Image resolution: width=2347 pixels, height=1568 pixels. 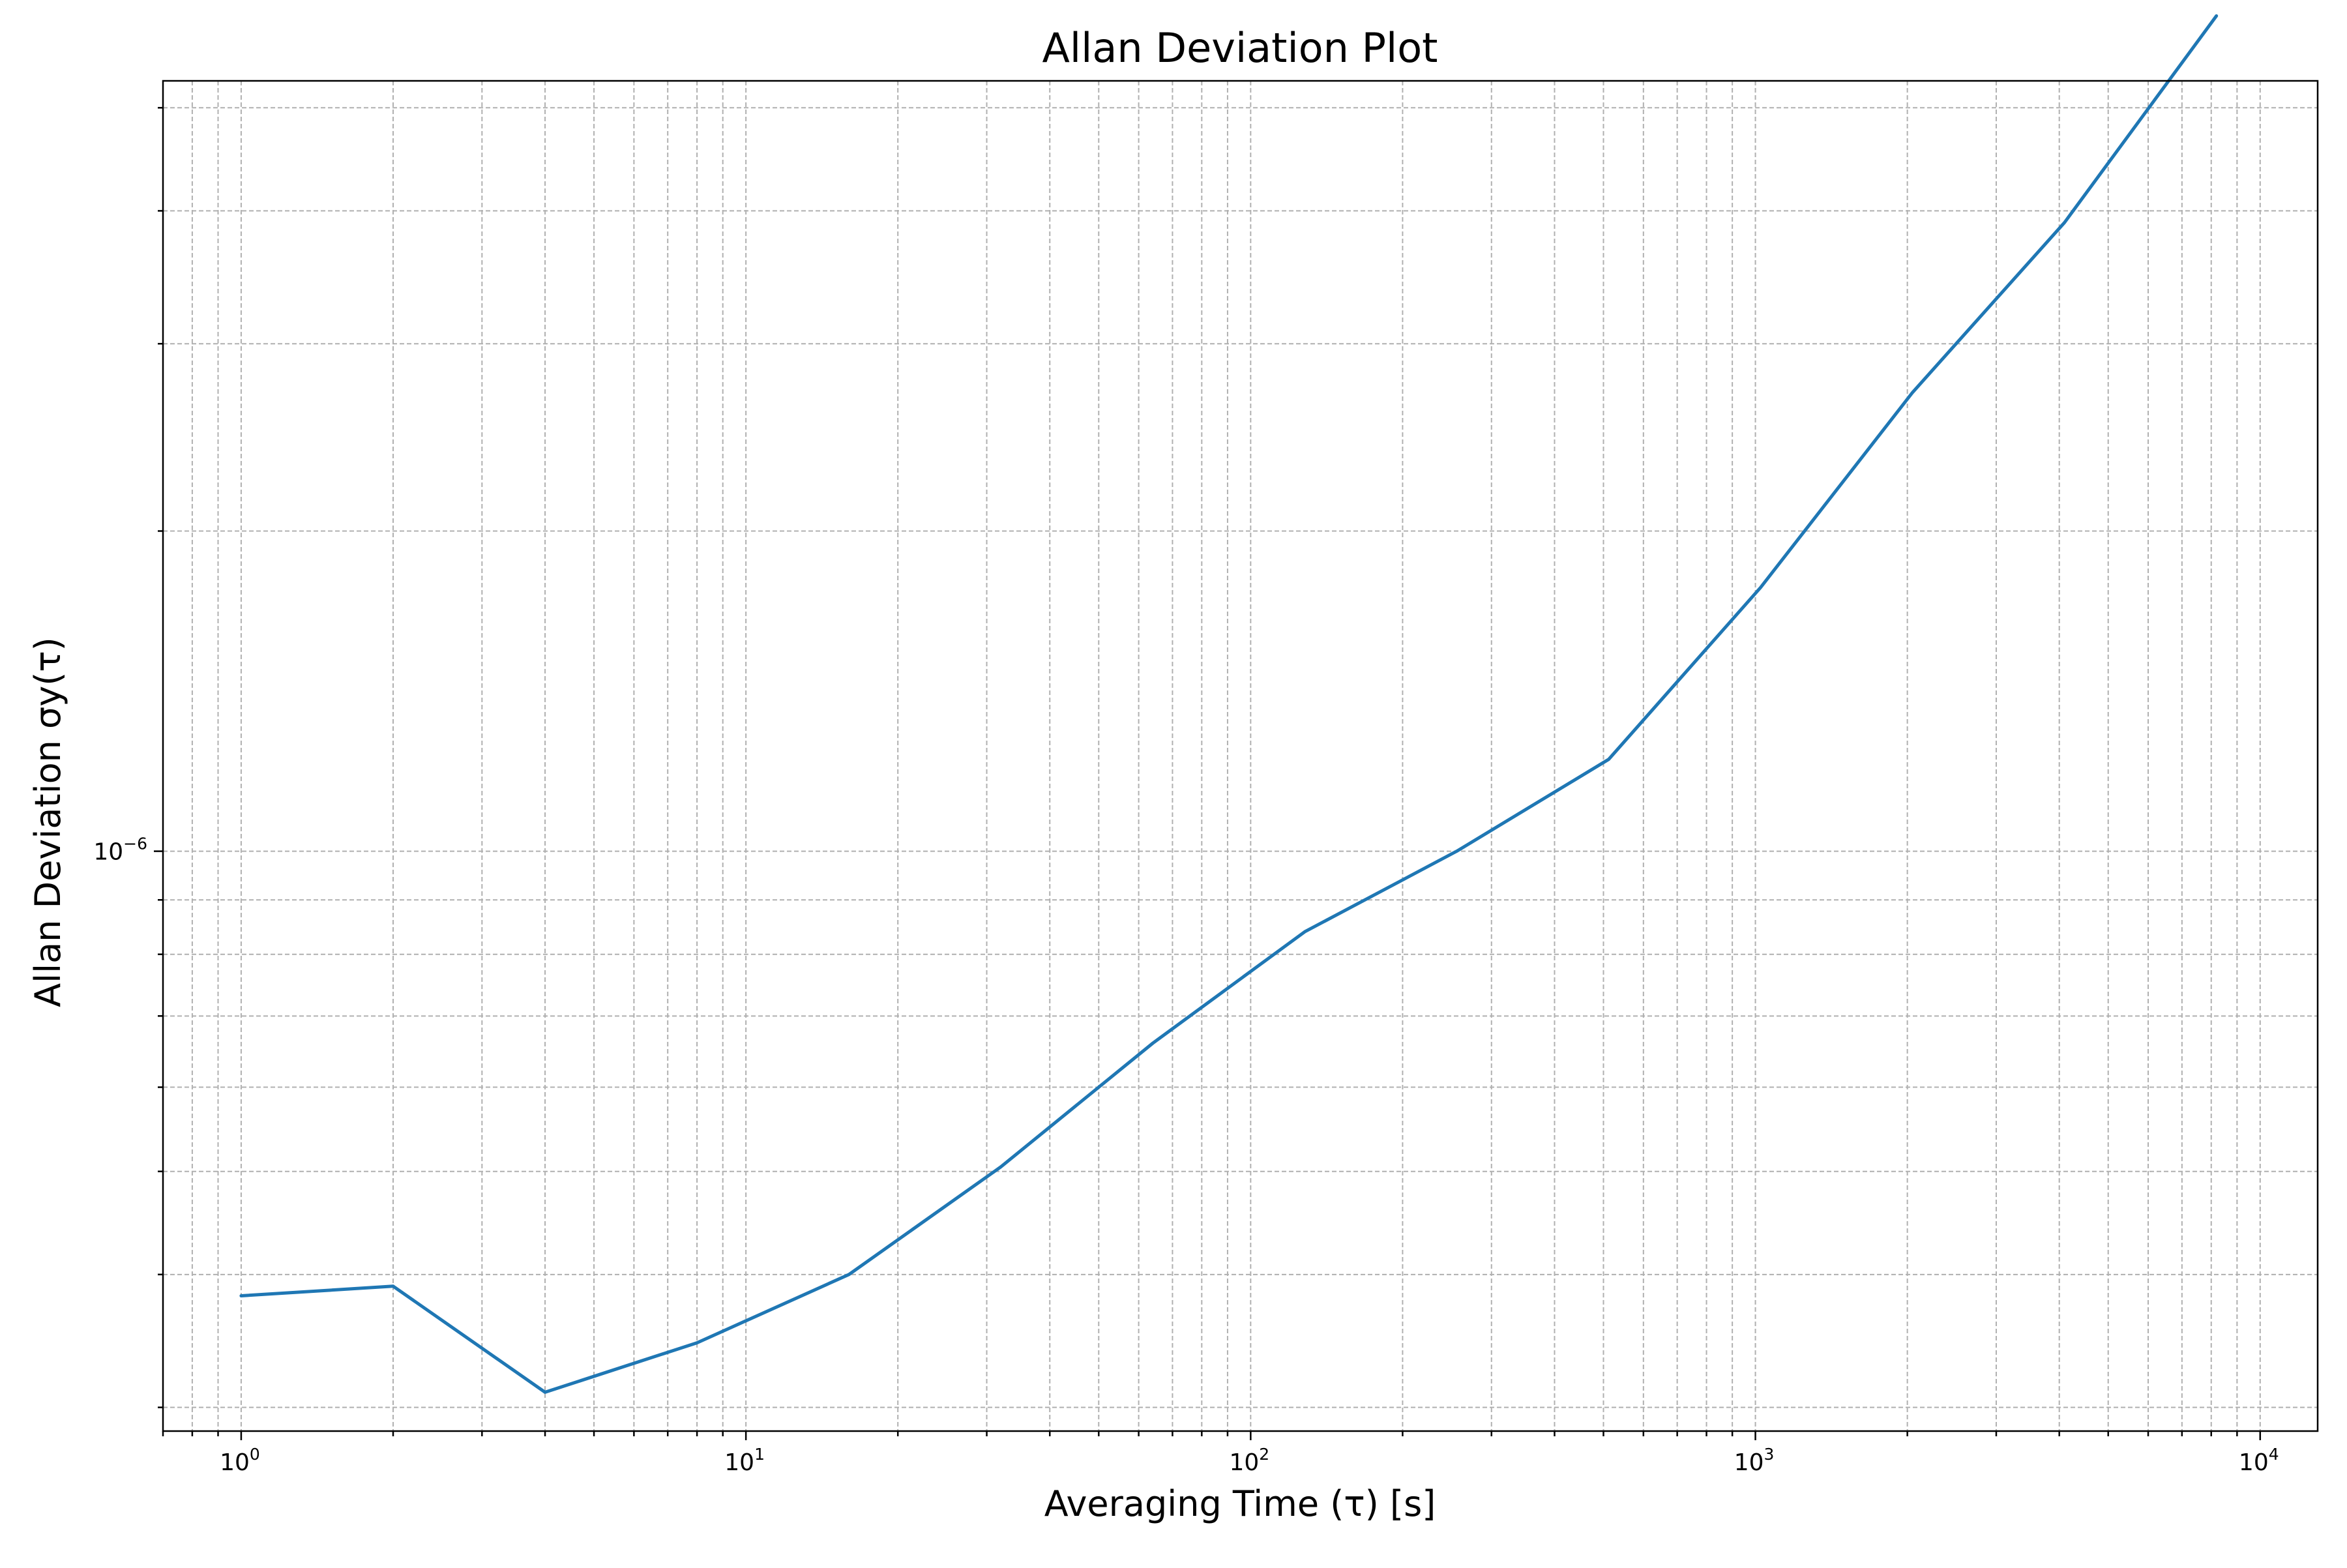 What do you see at coordinates (744, 1460) in the screenshot?
I see `x-tick-label: 101` at bounding box center [744, 1460].